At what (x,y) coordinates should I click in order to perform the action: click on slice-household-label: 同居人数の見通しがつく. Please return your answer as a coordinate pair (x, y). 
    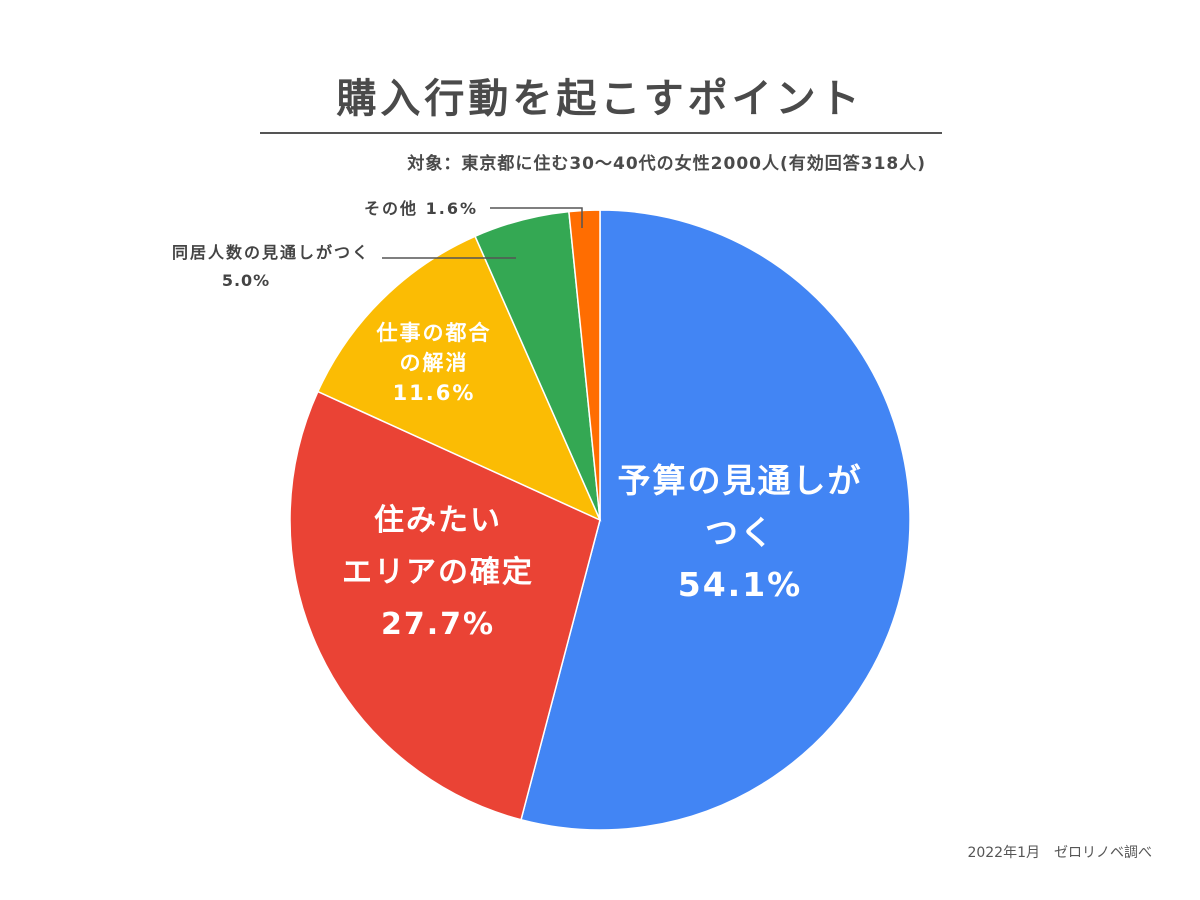
    Looking at the image, I should click on (271, 252).